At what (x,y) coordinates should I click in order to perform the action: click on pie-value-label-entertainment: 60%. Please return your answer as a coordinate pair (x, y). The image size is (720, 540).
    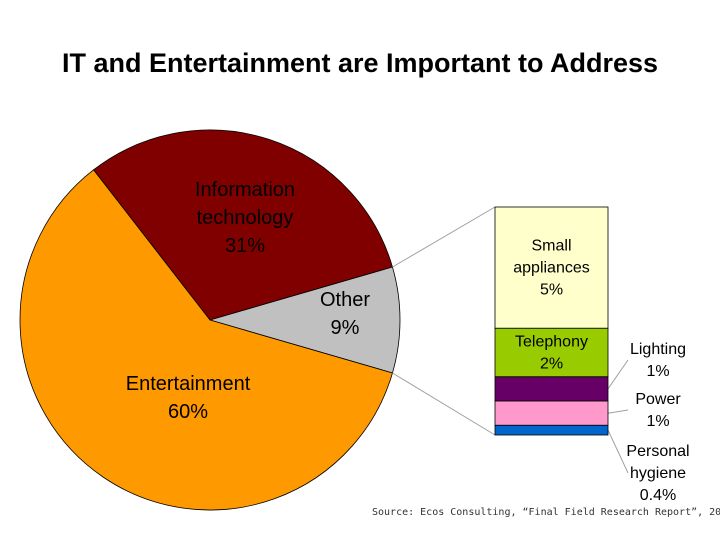
    Looking at the image, I should click on (188, 412).